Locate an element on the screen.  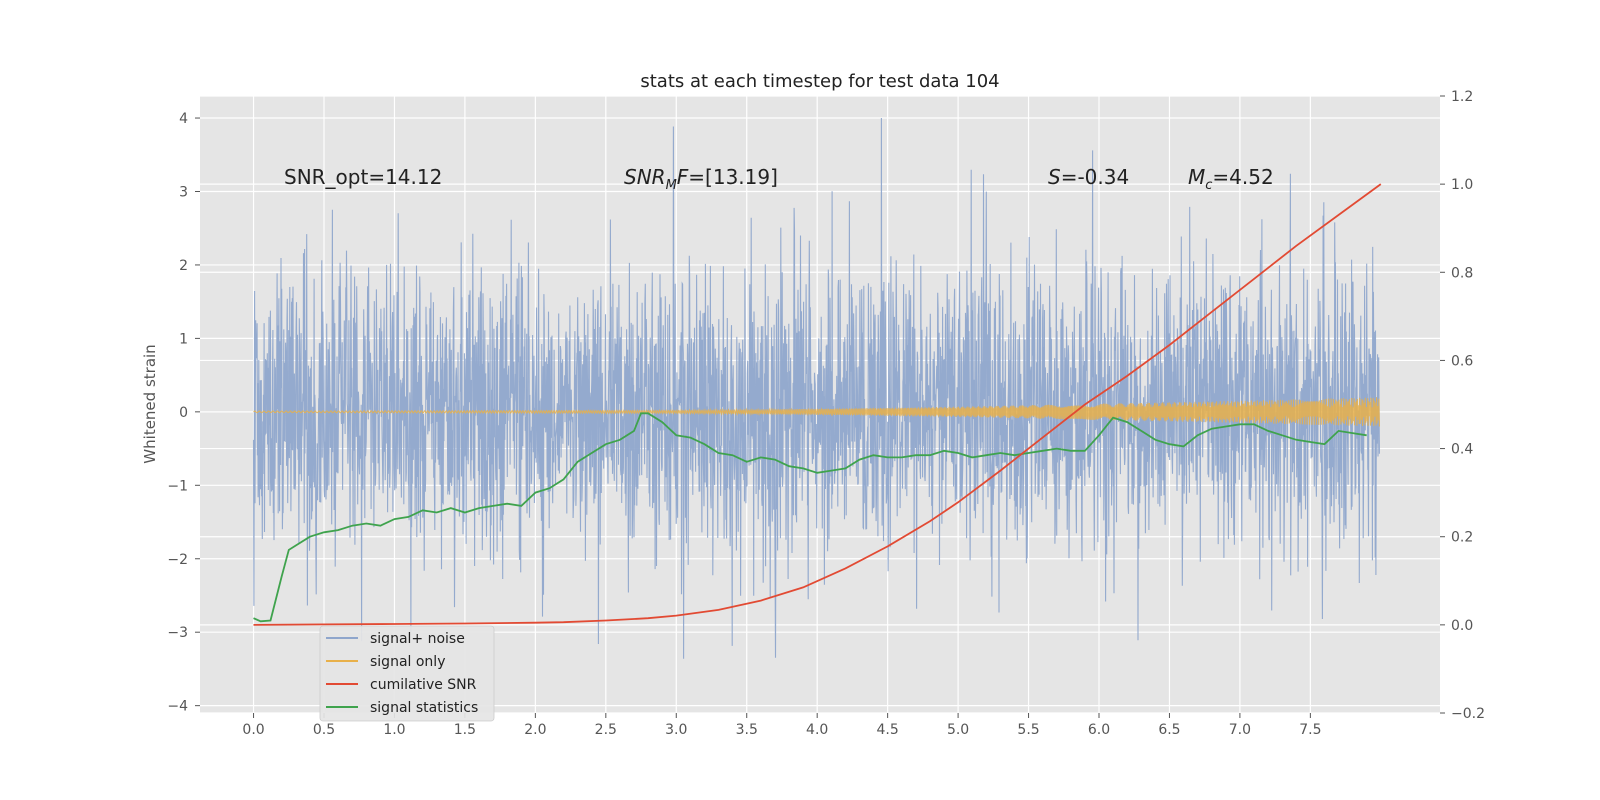
y-tick-label: 1 is located at coordinates (183, 339).